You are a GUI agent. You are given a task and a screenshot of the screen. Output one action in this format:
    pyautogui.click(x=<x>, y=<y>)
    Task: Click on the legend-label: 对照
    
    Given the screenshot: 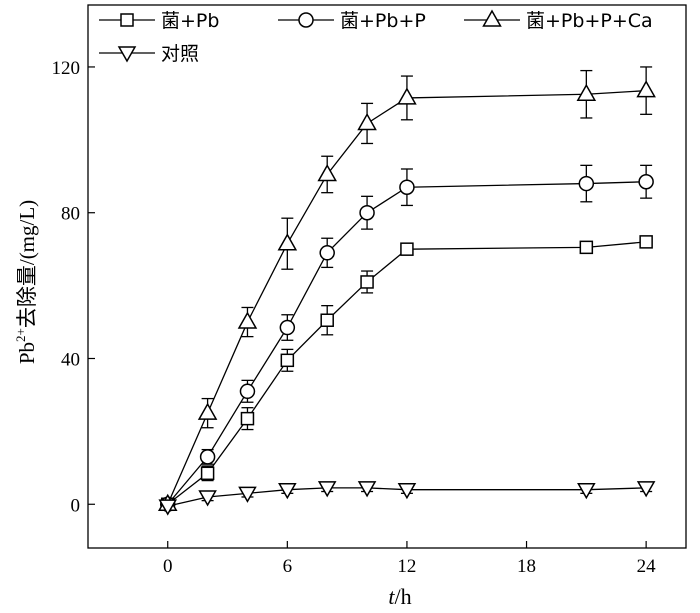 What is the action you would take?
    pyautogui.click(x=180, y=54)
    